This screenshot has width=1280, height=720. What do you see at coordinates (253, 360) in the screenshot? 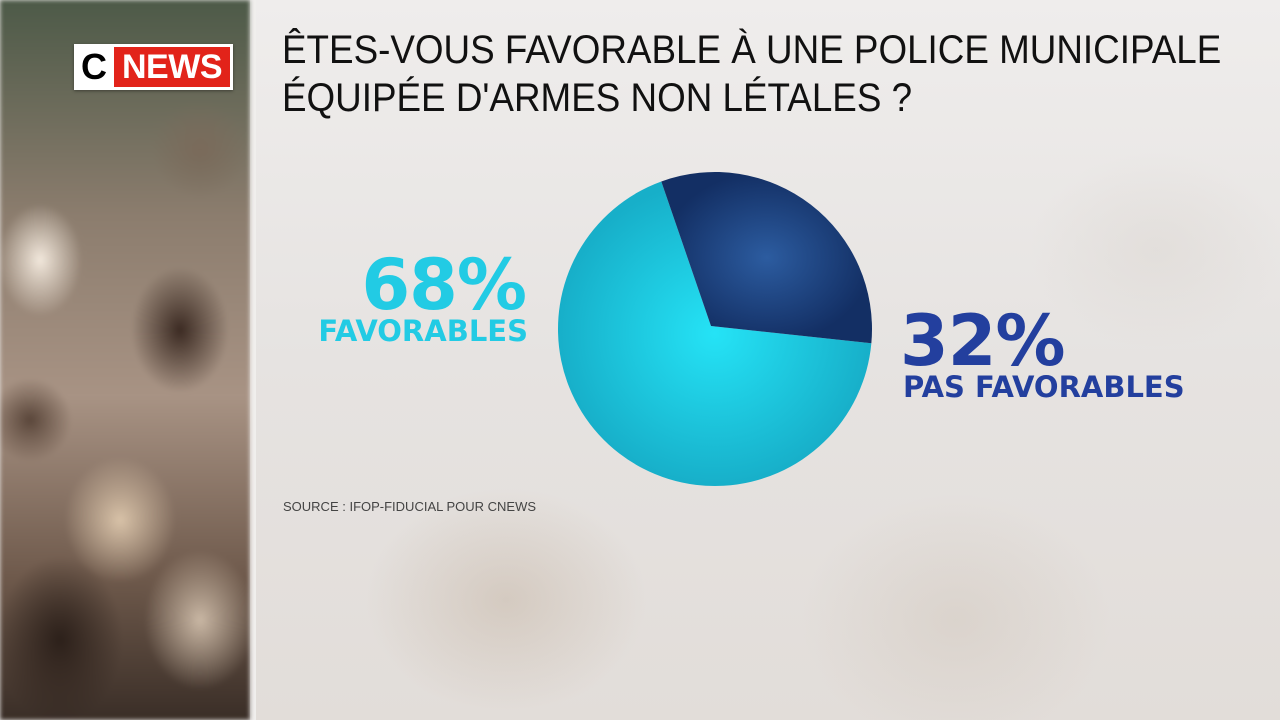
I see `photo-divider` at bounding box center [253, 360].